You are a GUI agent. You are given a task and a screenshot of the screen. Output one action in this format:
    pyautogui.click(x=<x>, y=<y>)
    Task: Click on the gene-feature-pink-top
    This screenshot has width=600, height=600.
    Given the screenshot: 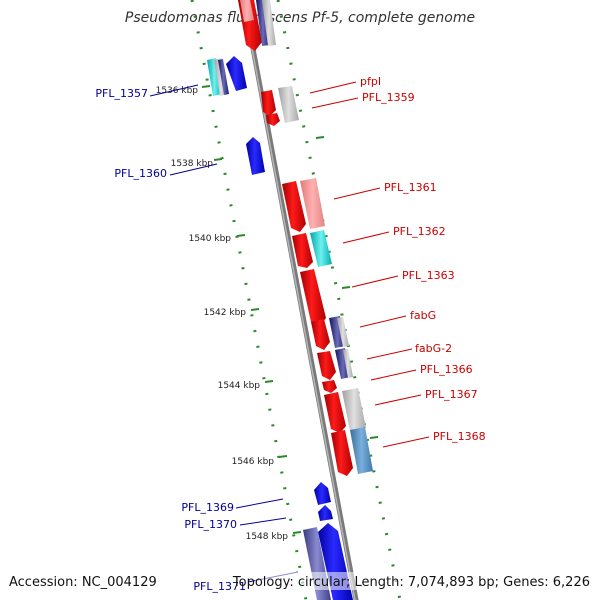 What is the action you would take?
    pyautogui.click(x=247, y=11)
    